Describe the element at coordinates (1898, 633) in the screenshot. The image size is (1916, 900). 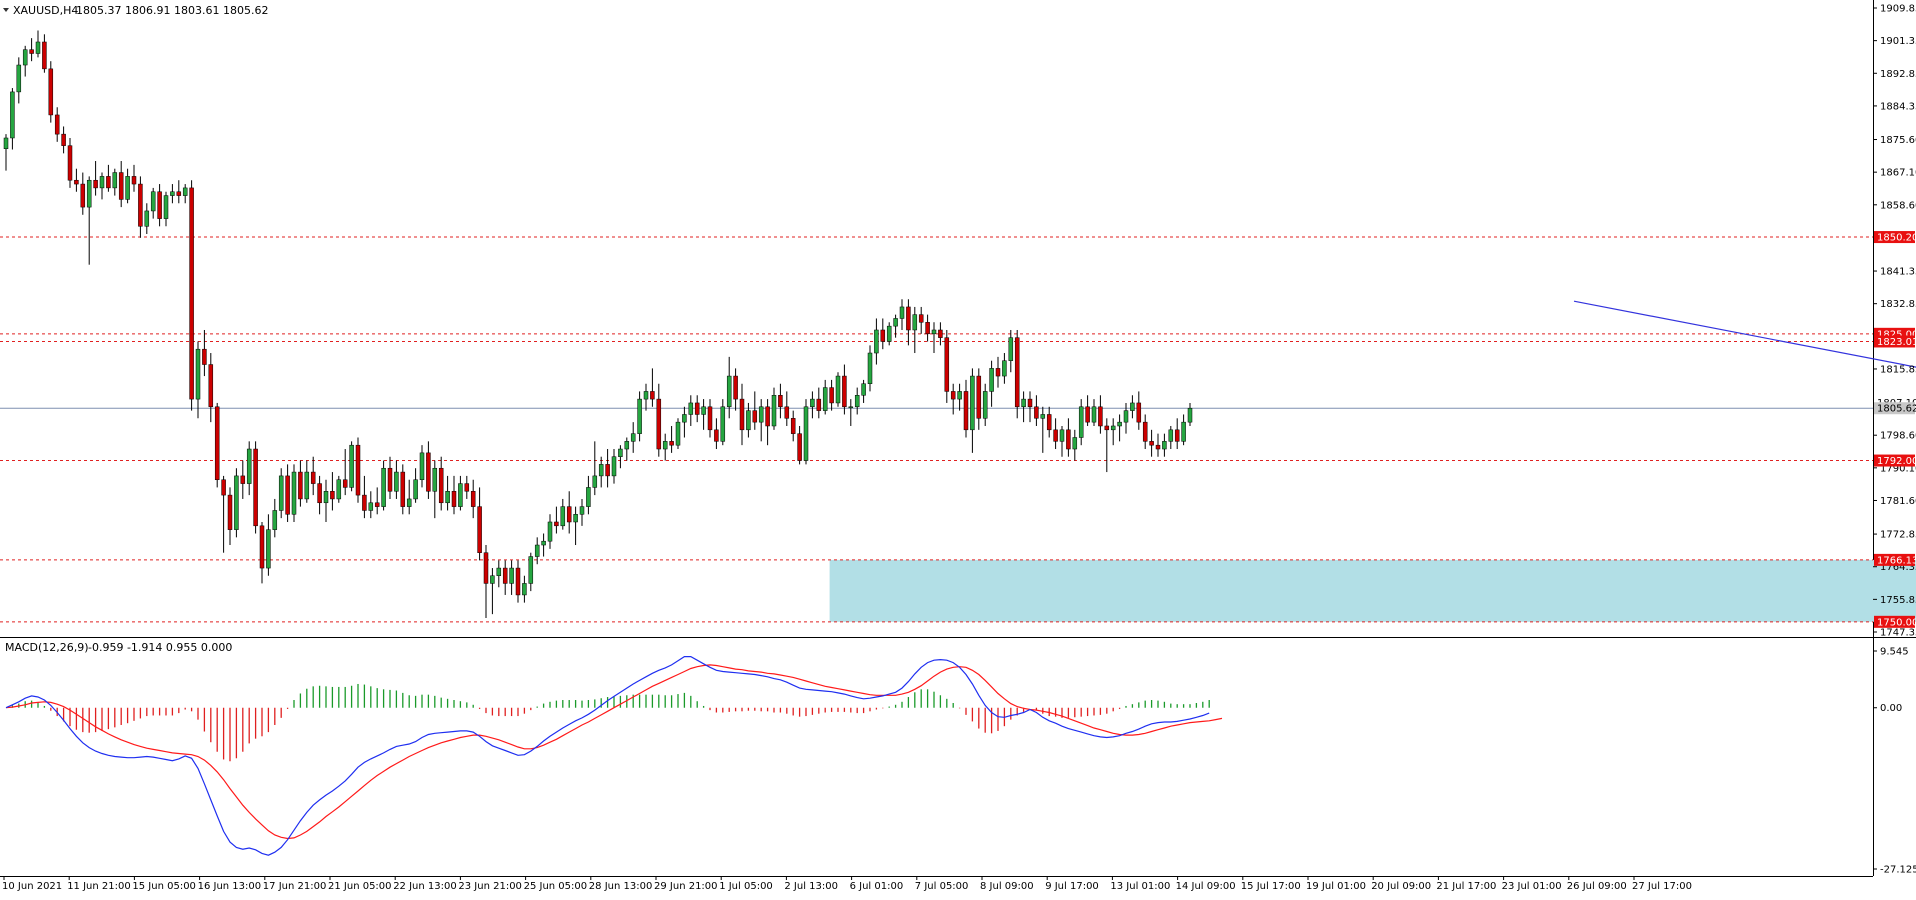
I see `price-tick-label: 1747.35` at that location.